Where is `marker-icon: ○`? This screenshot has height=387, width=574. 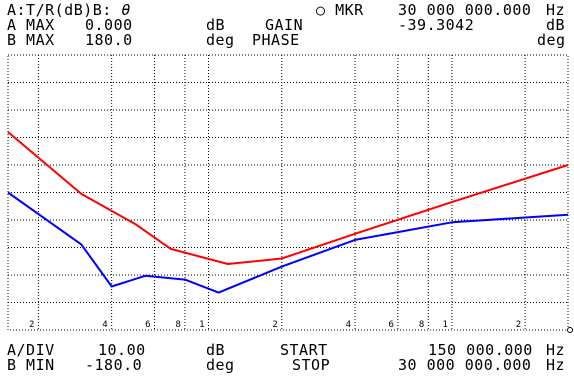 marker-icon: ○ is located at coordinates (321, 10).